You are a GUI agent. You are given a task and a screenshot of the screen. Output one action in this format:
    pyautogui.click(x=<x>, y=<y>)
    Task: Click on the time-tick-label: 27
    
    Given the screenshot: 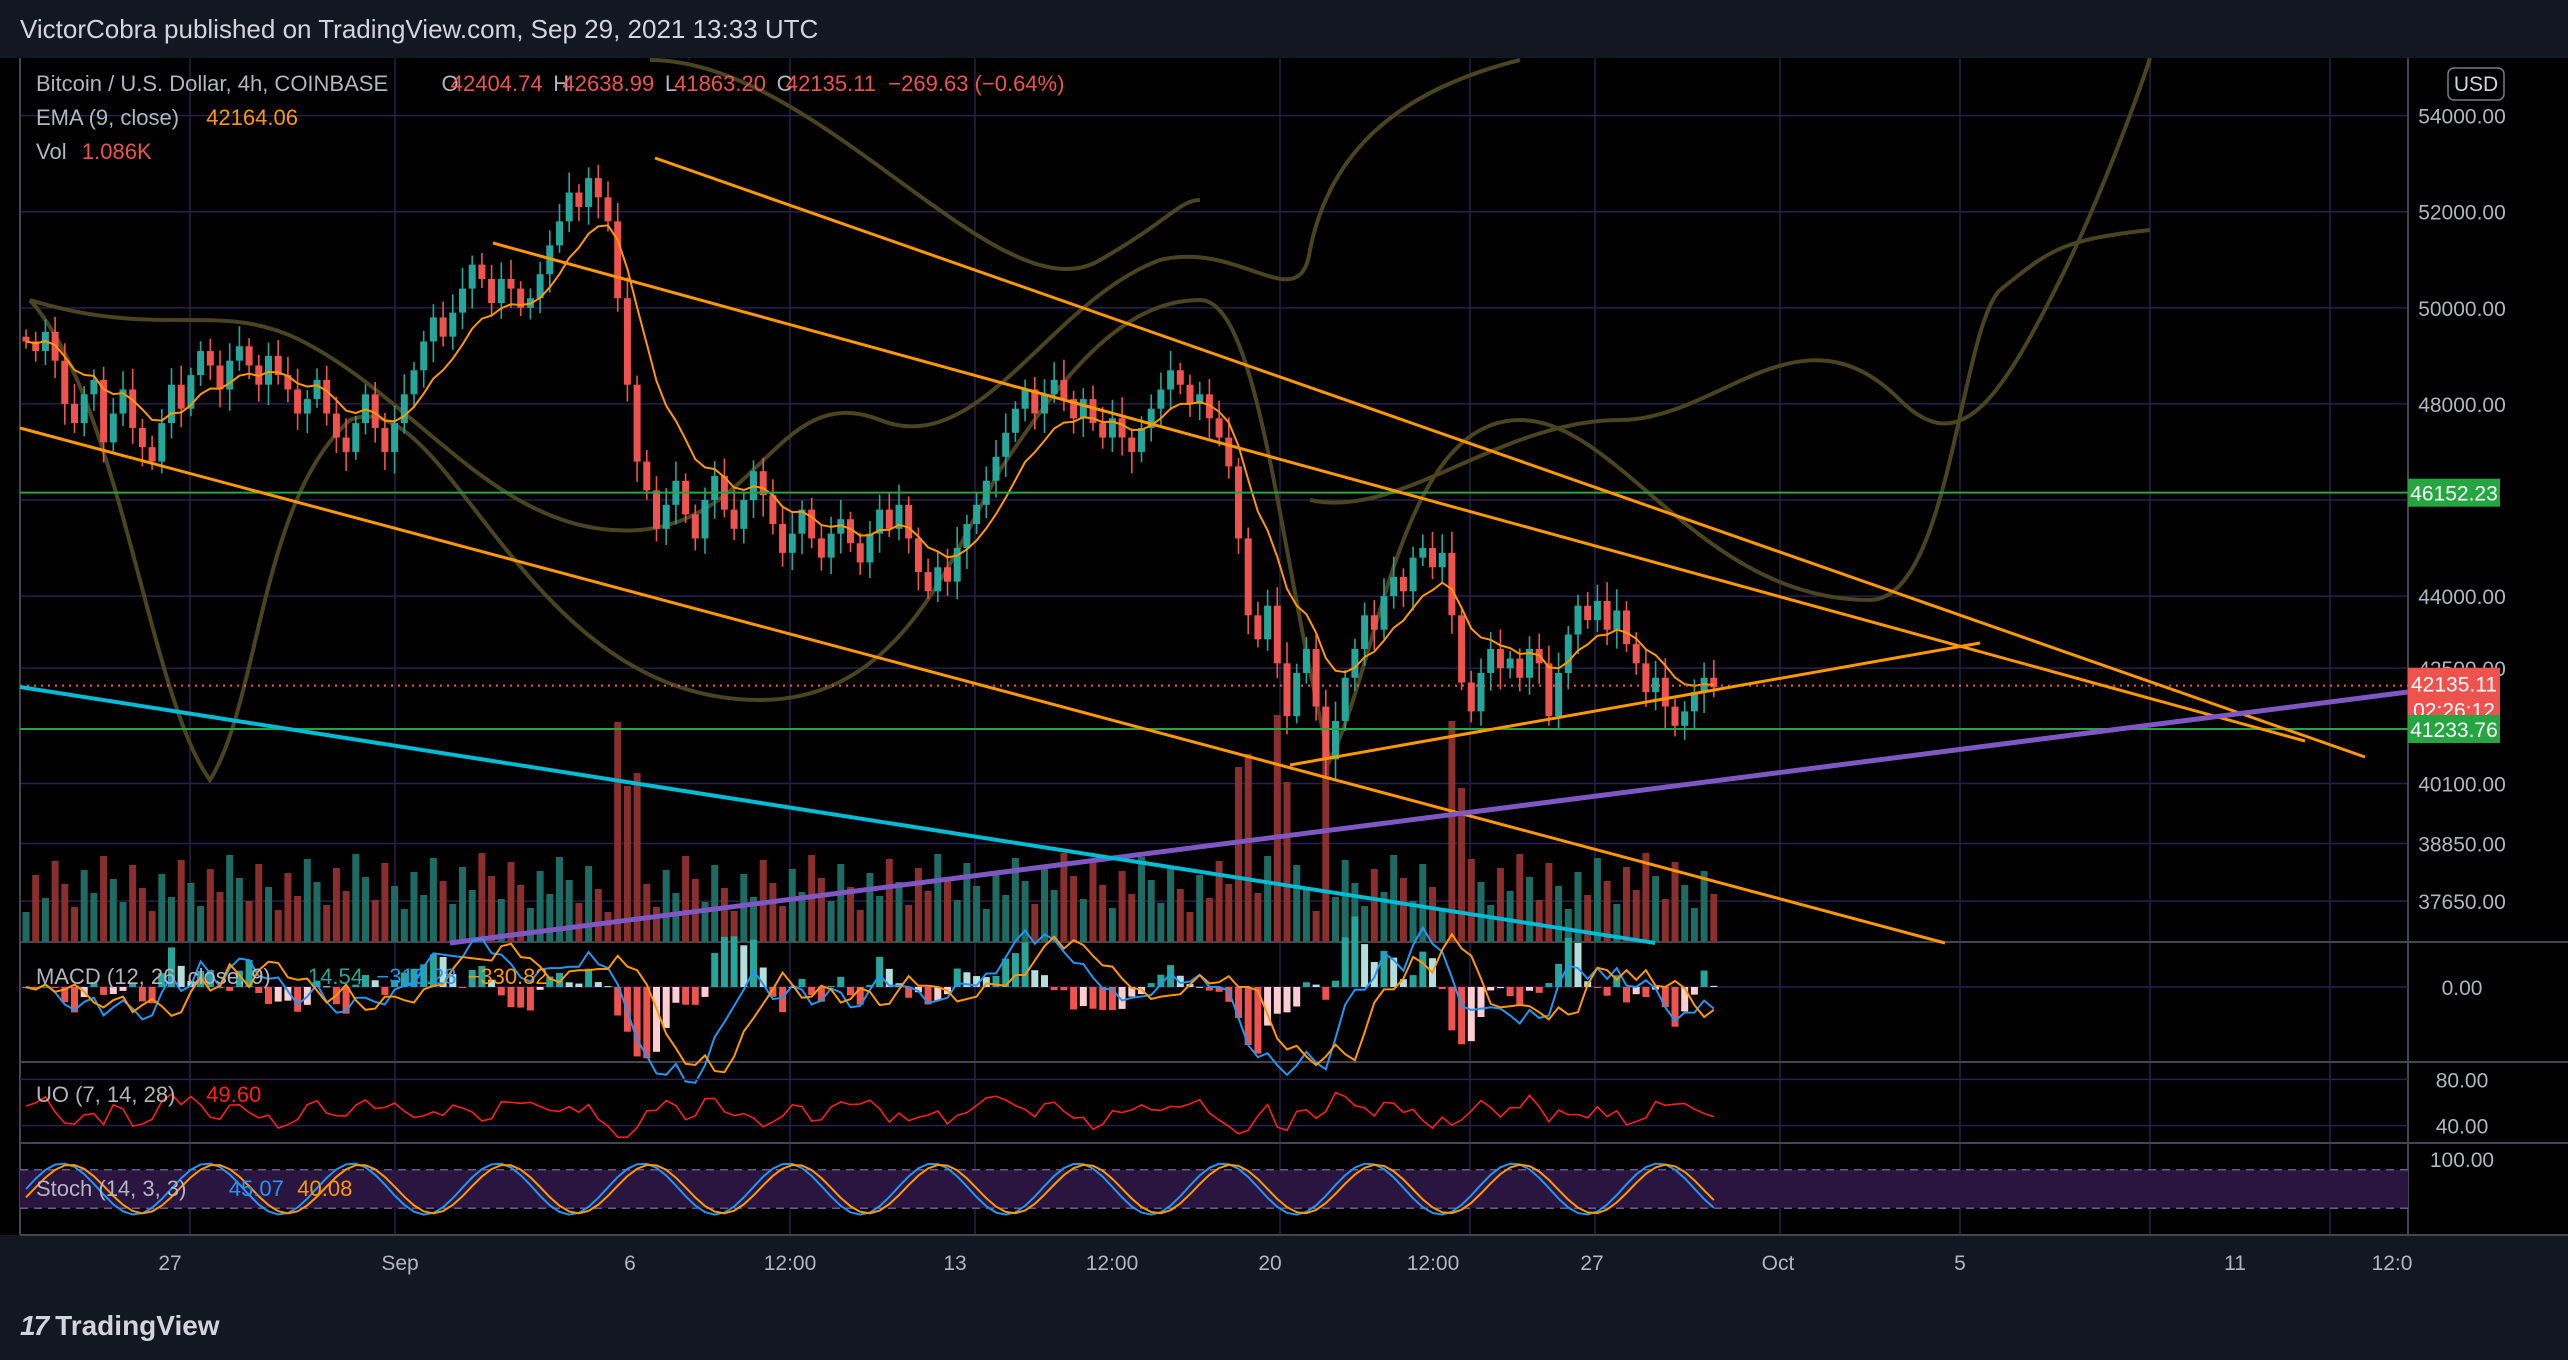 What is the action you would take?
    pyautogui.click(x=1591, y=1263)
    